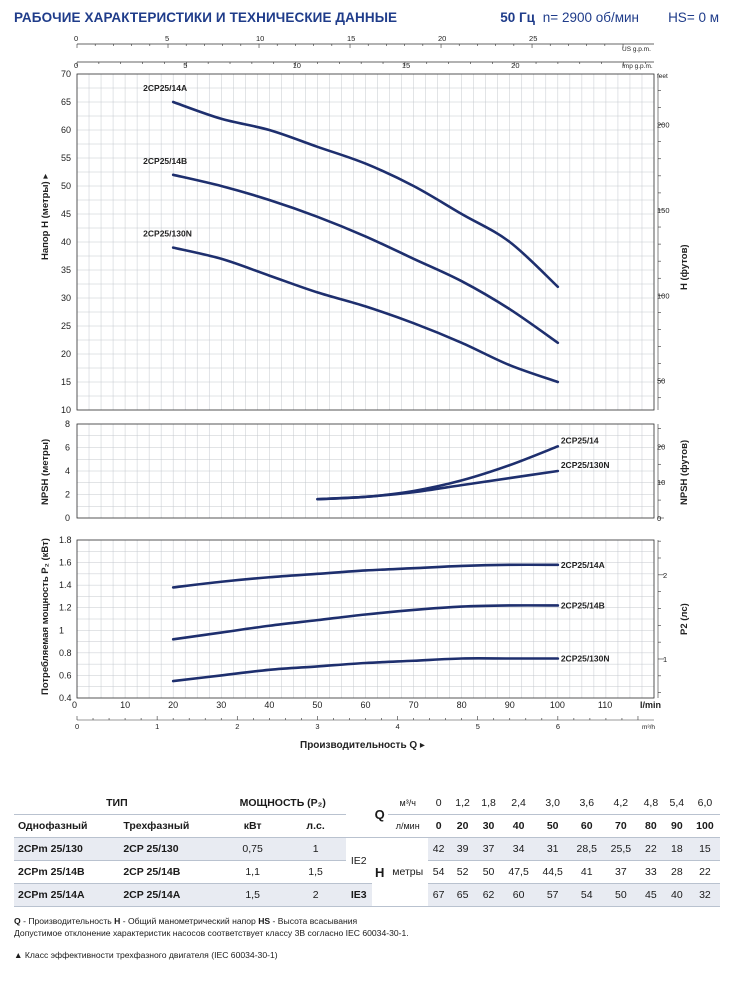  Describe the element at coordinates (684, 472) in the screenshot. I see `npsh-y-right-label: NPSH (футов)` at that location.